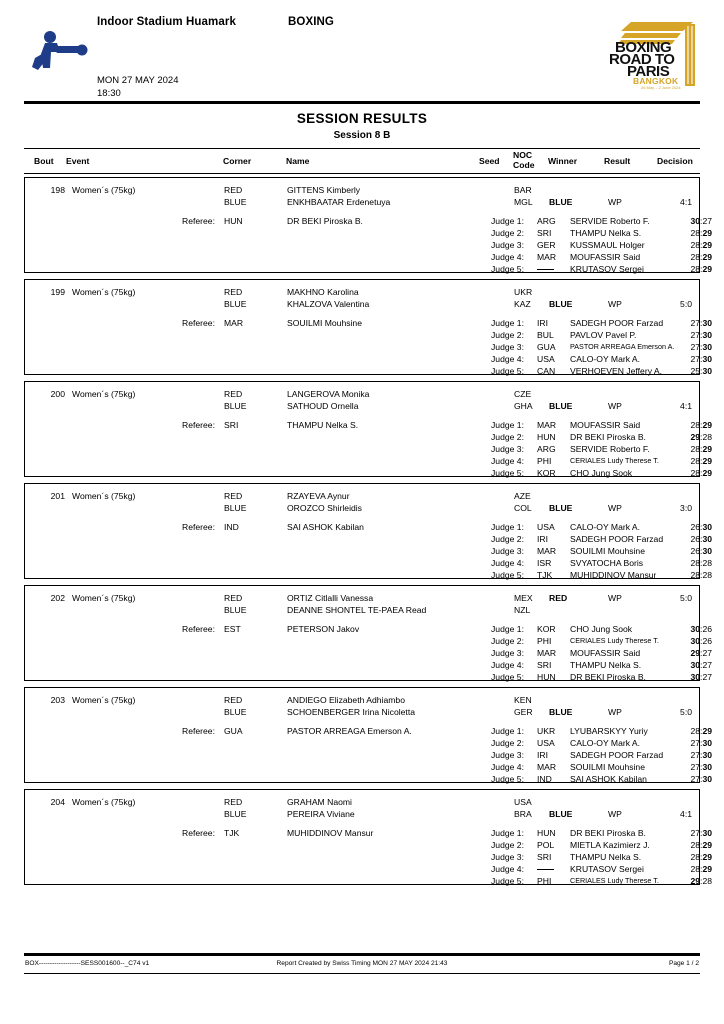 The height and width of the screenshot is (1024, 724). Describe the element at coordinates (231, 527) in the screenshot. I see `referee-noc: IND` at that location.